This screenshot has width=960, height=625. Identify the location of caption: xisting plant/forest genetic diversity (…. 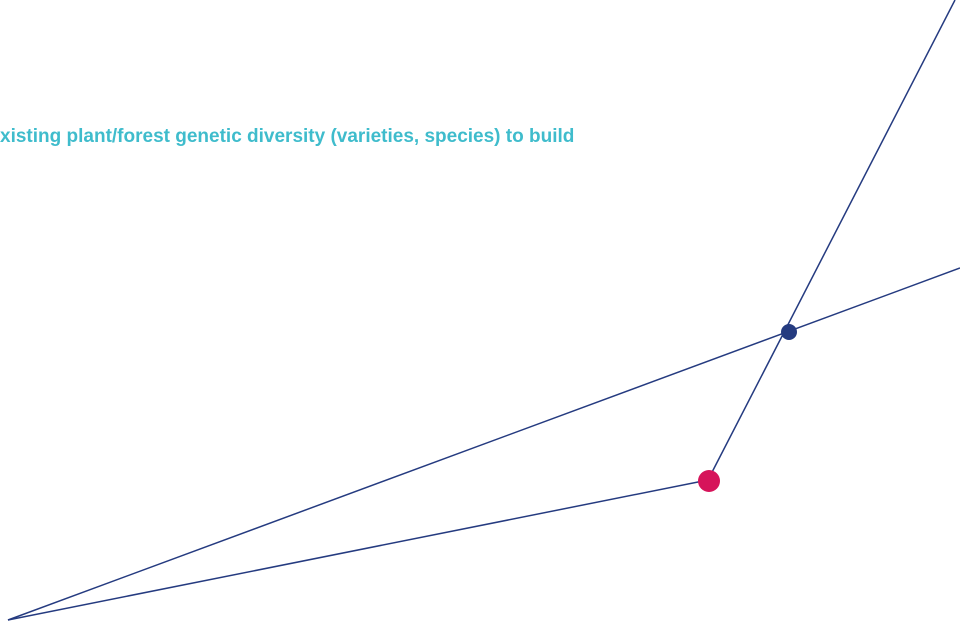
(287, 136).